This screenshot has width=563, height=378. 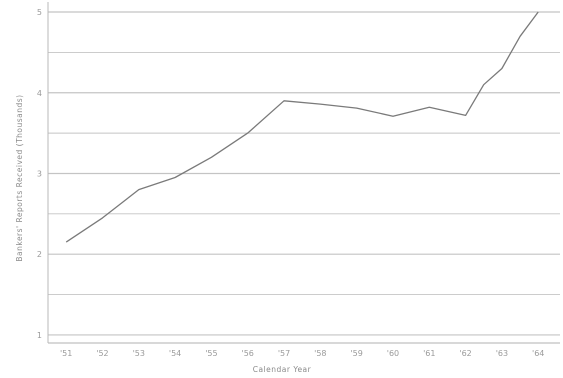 What do you see at coordinates (320, 353) in the screenshot?
I see `x-tick-label: '58` at bounding box center [320, 353].